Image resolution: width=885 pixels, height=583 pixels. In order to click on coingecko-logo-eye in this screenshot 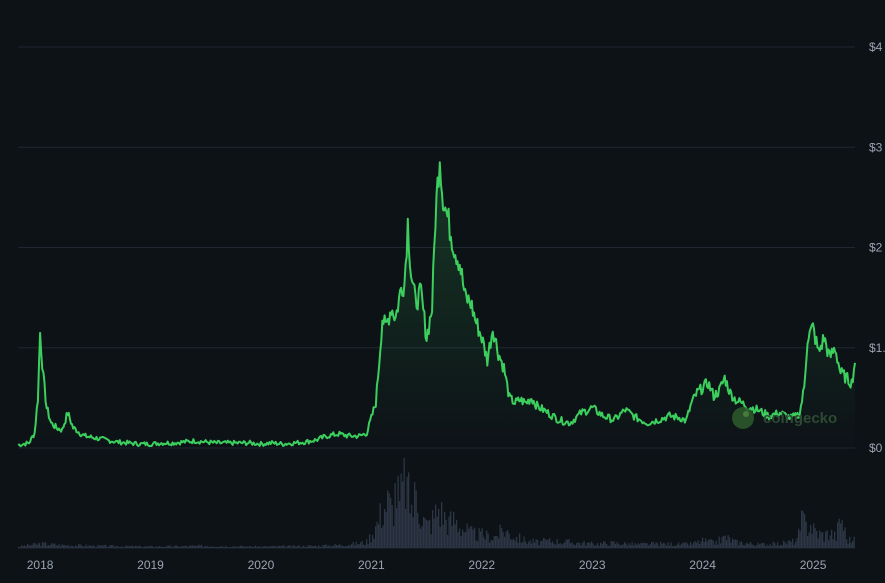, I will do `click(746, 414)`.